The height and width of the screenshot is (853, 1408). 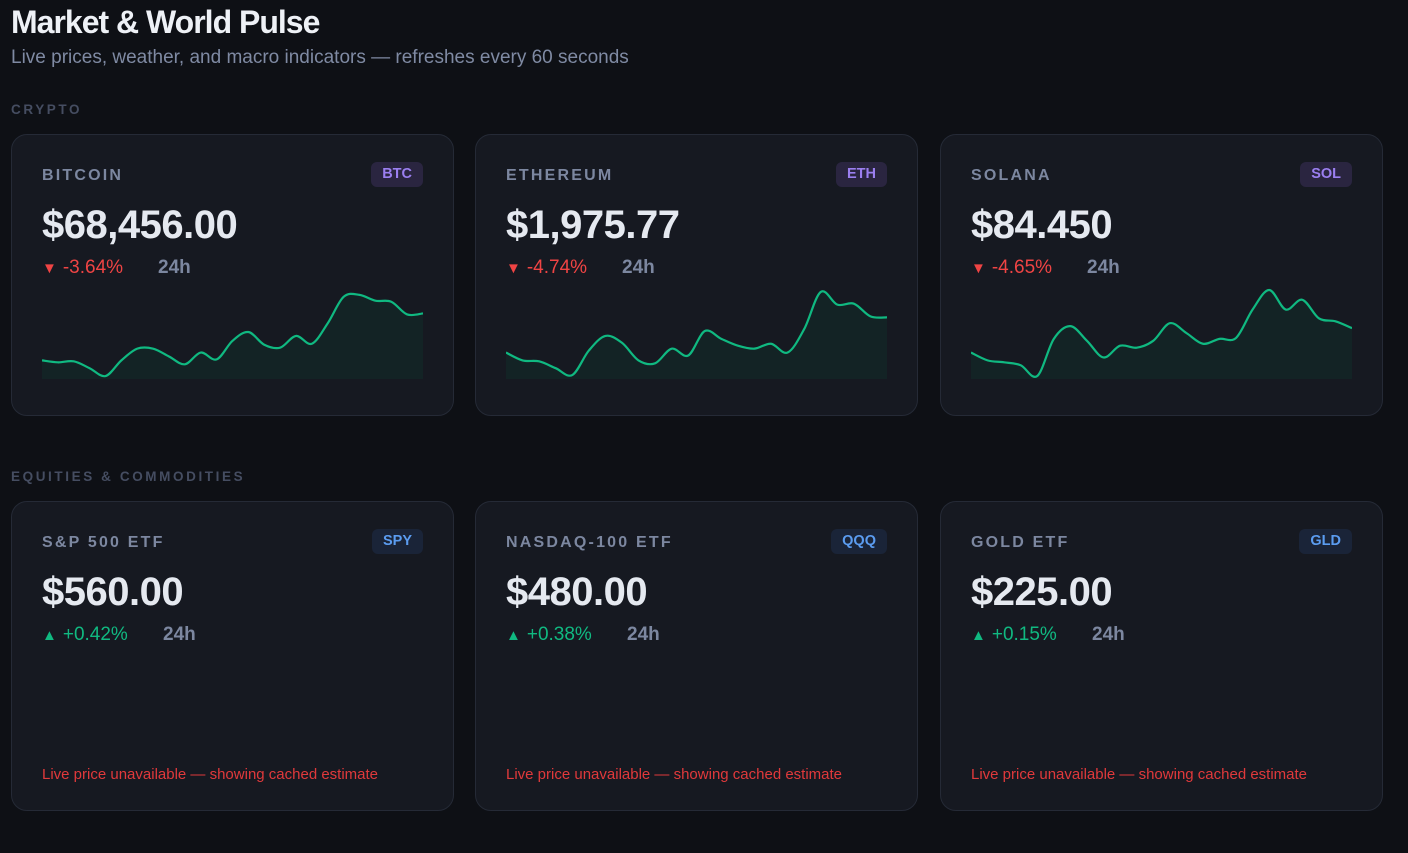 I want to click on section-label-crypto: CRYPTO, so click(x=47, y=109).